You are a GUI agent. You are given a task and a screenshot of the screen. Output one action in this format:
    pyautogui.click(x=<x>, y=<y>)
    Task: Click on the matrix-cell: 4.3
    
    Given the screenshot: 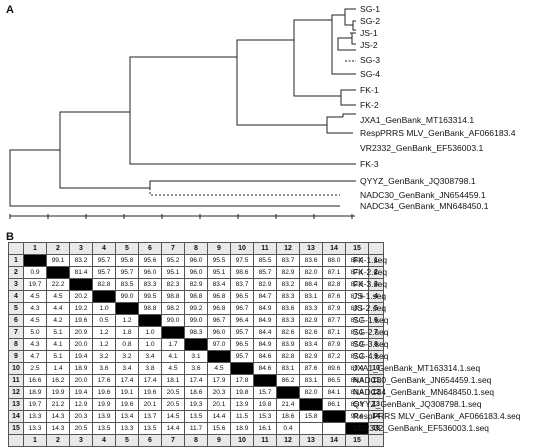 What is the action you would take?
    pyautogui.click(x=35, y=308)
    